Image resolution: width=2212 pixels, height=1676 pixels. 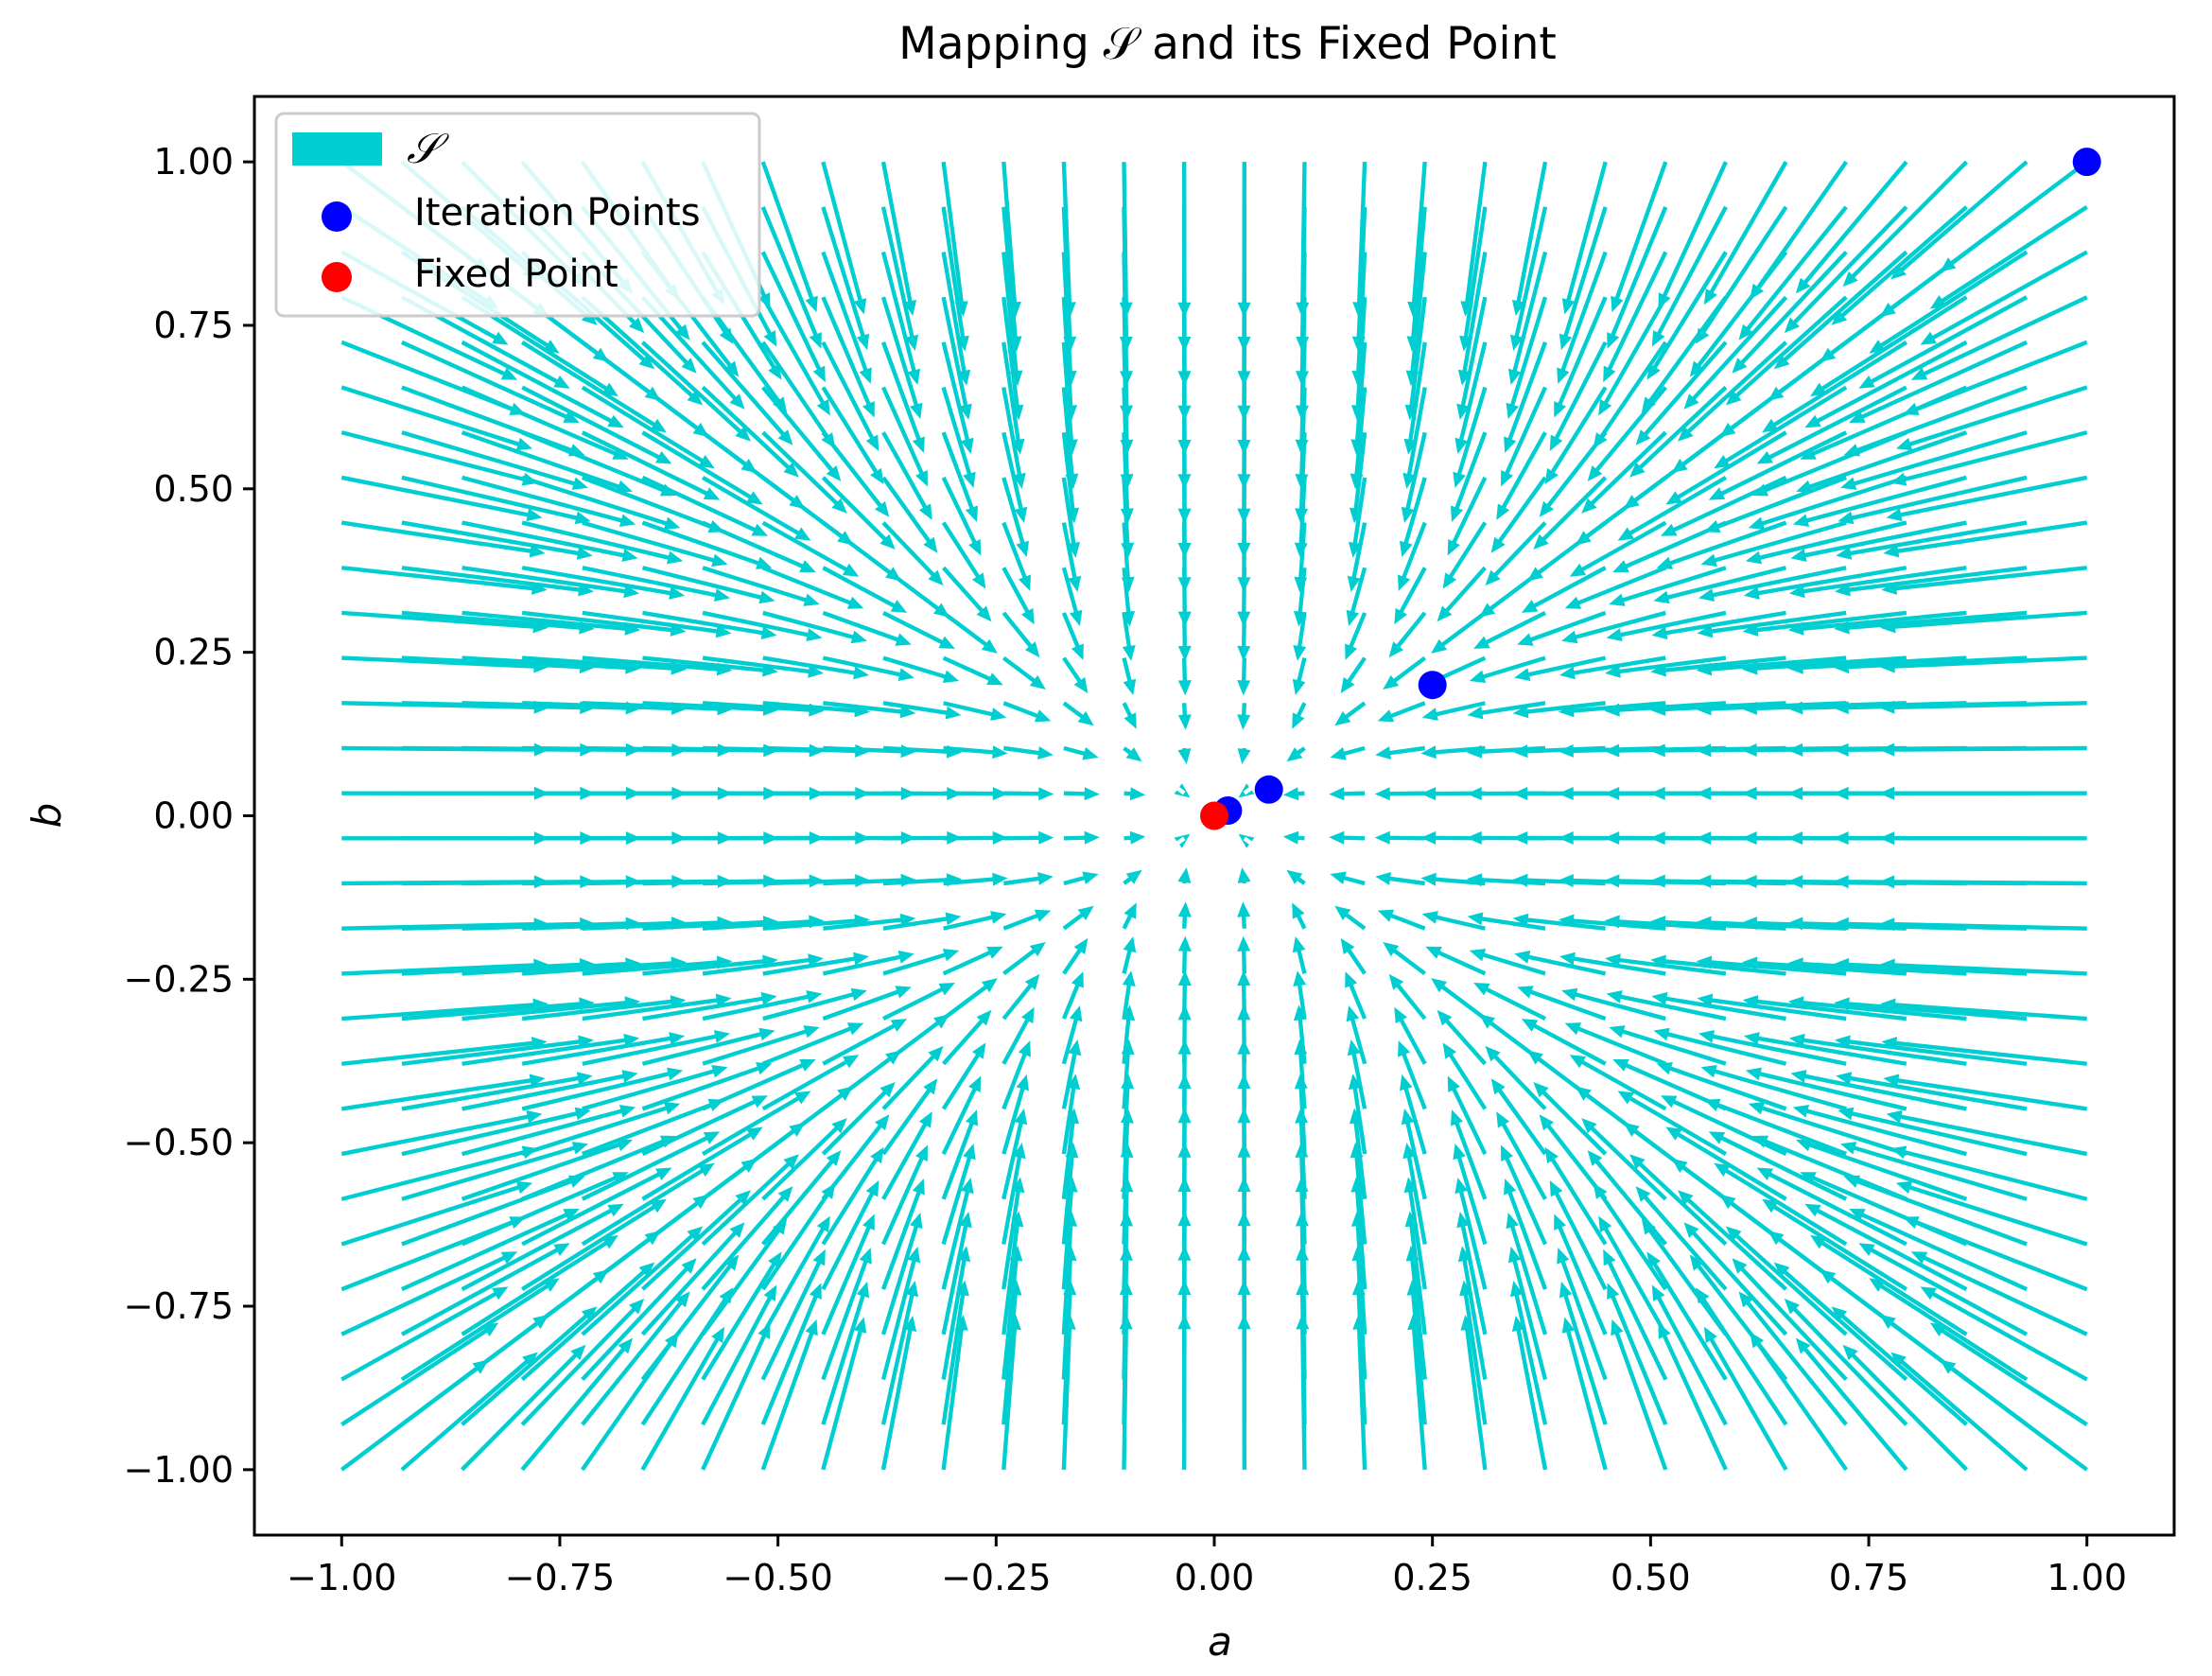 What do you see at coordinates (47, 816) in the screenshot?
I see `y-axis-label: b` at bounding box center [47, 816].